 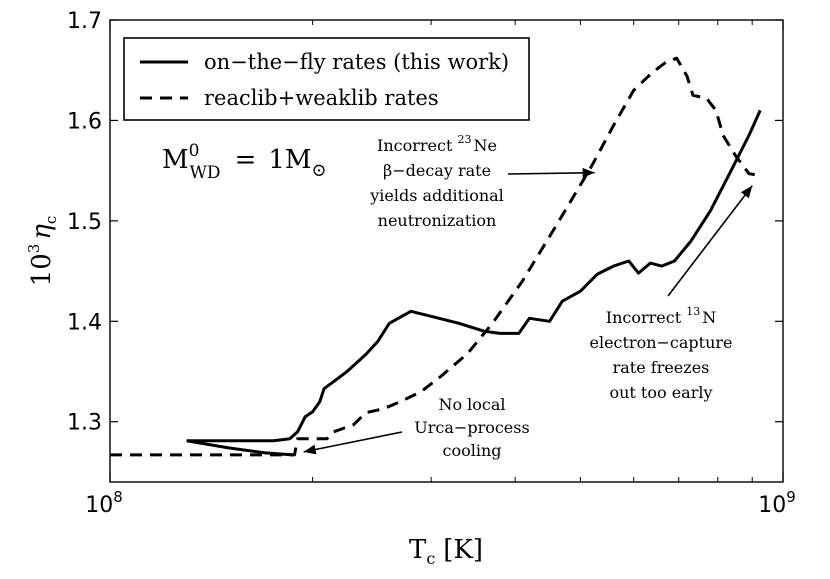 What do you see at coordinates (84, 322) in the screenshot?
I see `y-tick-label-1: 1.4` at bounding box center [84, 322].